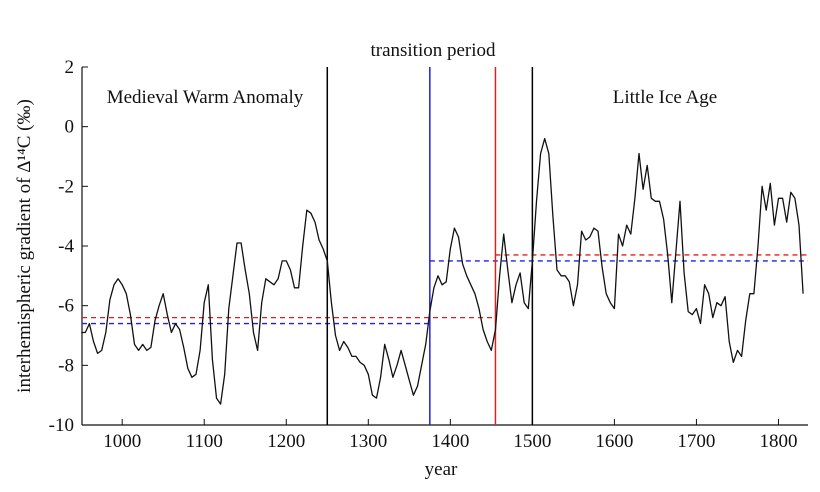 The image size is (820, 492). Describe the element at coordinates (696, 441) in the screenshot. I see `x-tick-label: 1700` at that location.